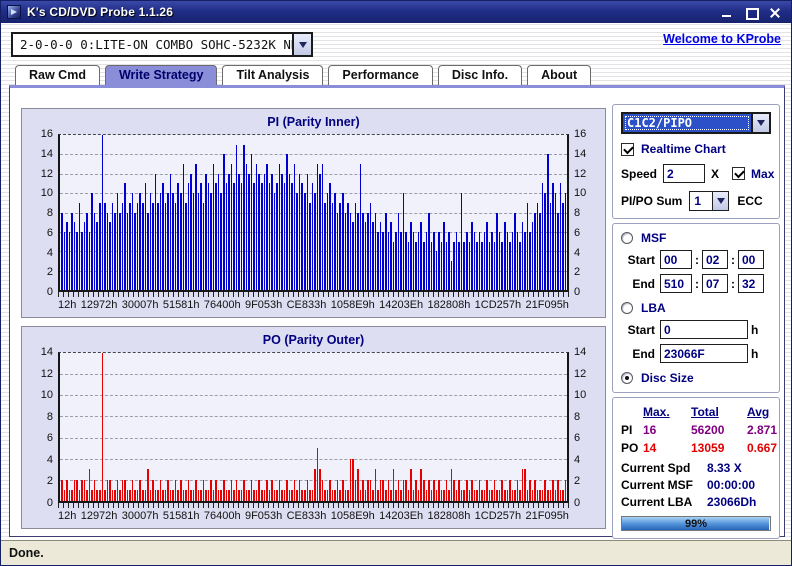  Describe the element at coordinates (380, 75) in the screenshot. I see `tab-performance: Performance` at that location.